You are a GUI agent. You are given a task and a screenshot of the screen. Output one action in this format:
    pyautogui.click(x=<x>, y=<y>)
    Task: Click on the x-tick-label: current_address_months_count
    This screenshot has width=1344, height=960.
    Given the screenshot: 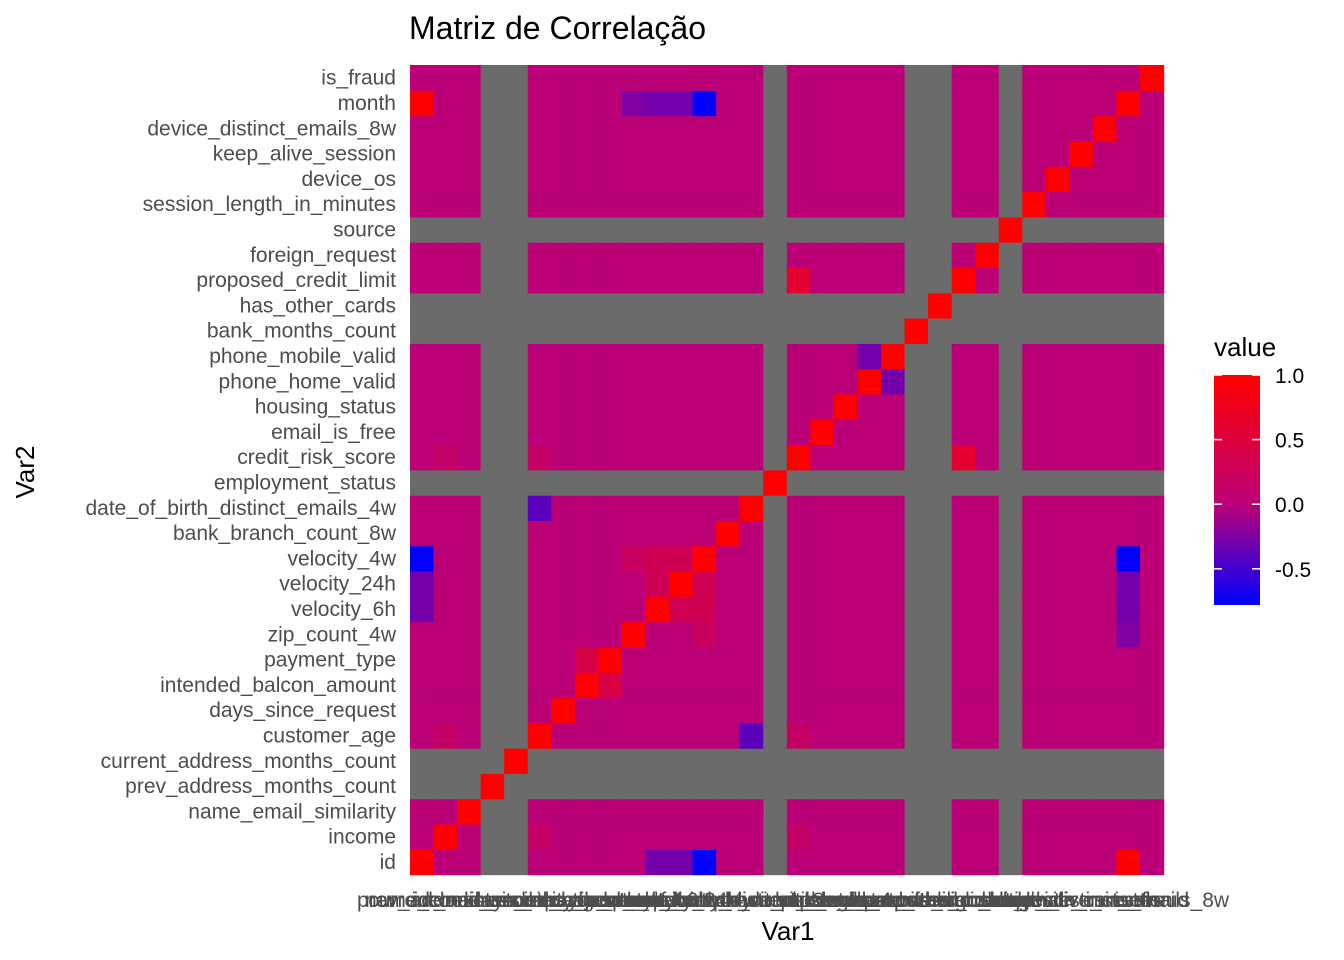 What is the action you would take?
    pyautogui.click(x=516, y=900)
    